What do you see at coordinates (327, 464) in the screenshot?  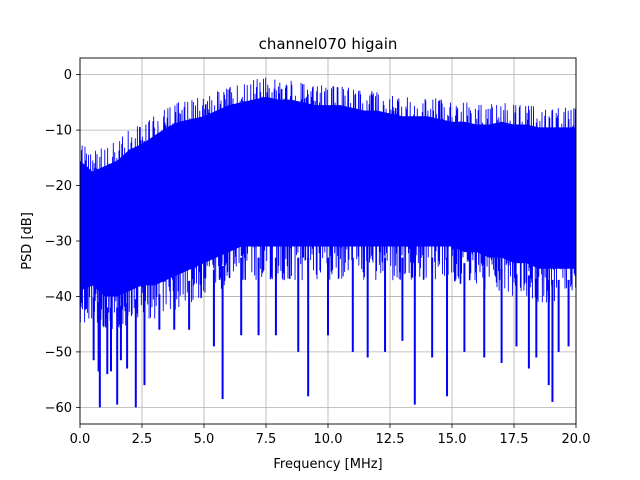 I see `x-axis-label: Frequency [MHz]` at bounding box center [327, 464].